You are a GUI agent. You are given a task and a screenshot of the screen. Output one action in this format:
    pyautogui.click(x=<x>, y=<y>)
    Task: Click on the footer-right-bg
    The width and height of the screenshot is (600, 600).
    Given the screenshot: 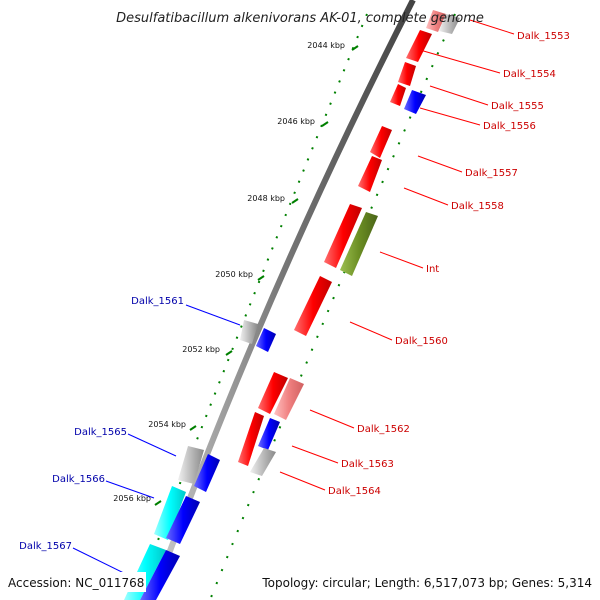 What is the action you would take?
    pyautogui.click(x=426, y=582)
    